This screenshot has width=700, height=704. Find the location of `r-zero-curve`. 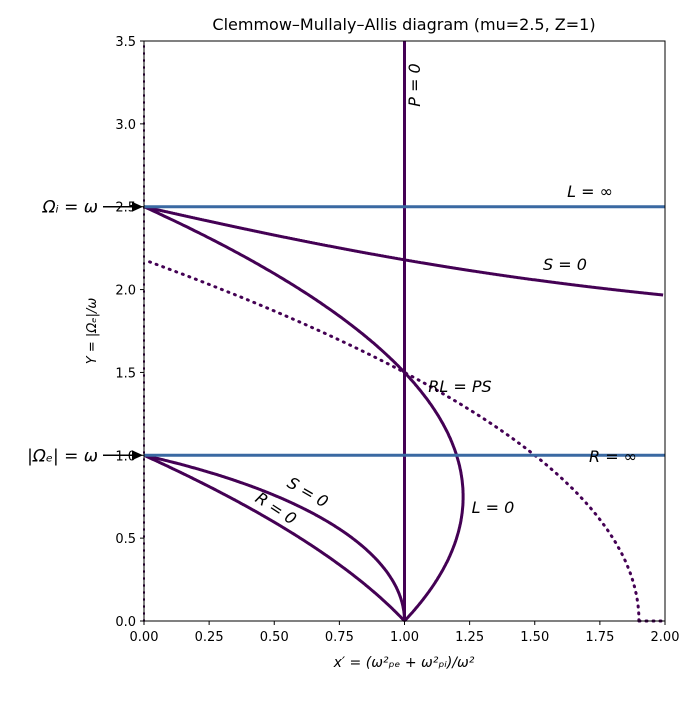

r-zero-curve is located at coordinates (274, 537).